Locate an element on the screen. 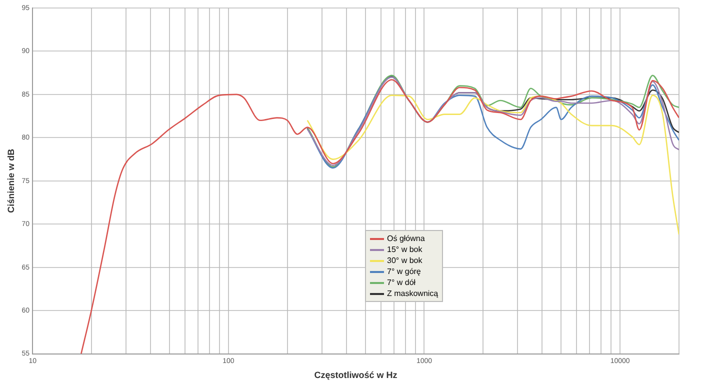 The height and width of the screenshot is (387, 705). legend-label: Z maskownicą is located at coordinates (412, 293).